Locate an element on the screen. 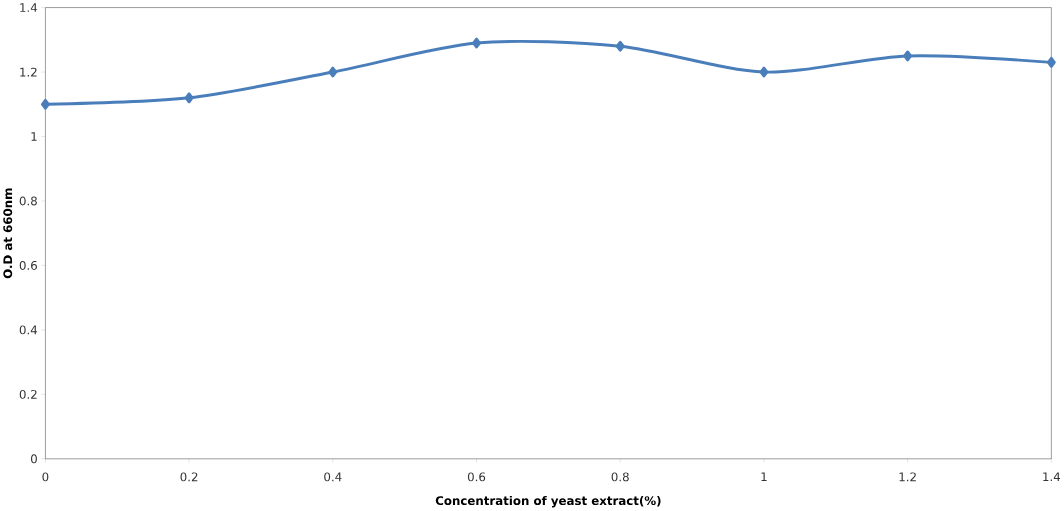  y-tick-label: 0.6 is located at coordinates (28, 266).